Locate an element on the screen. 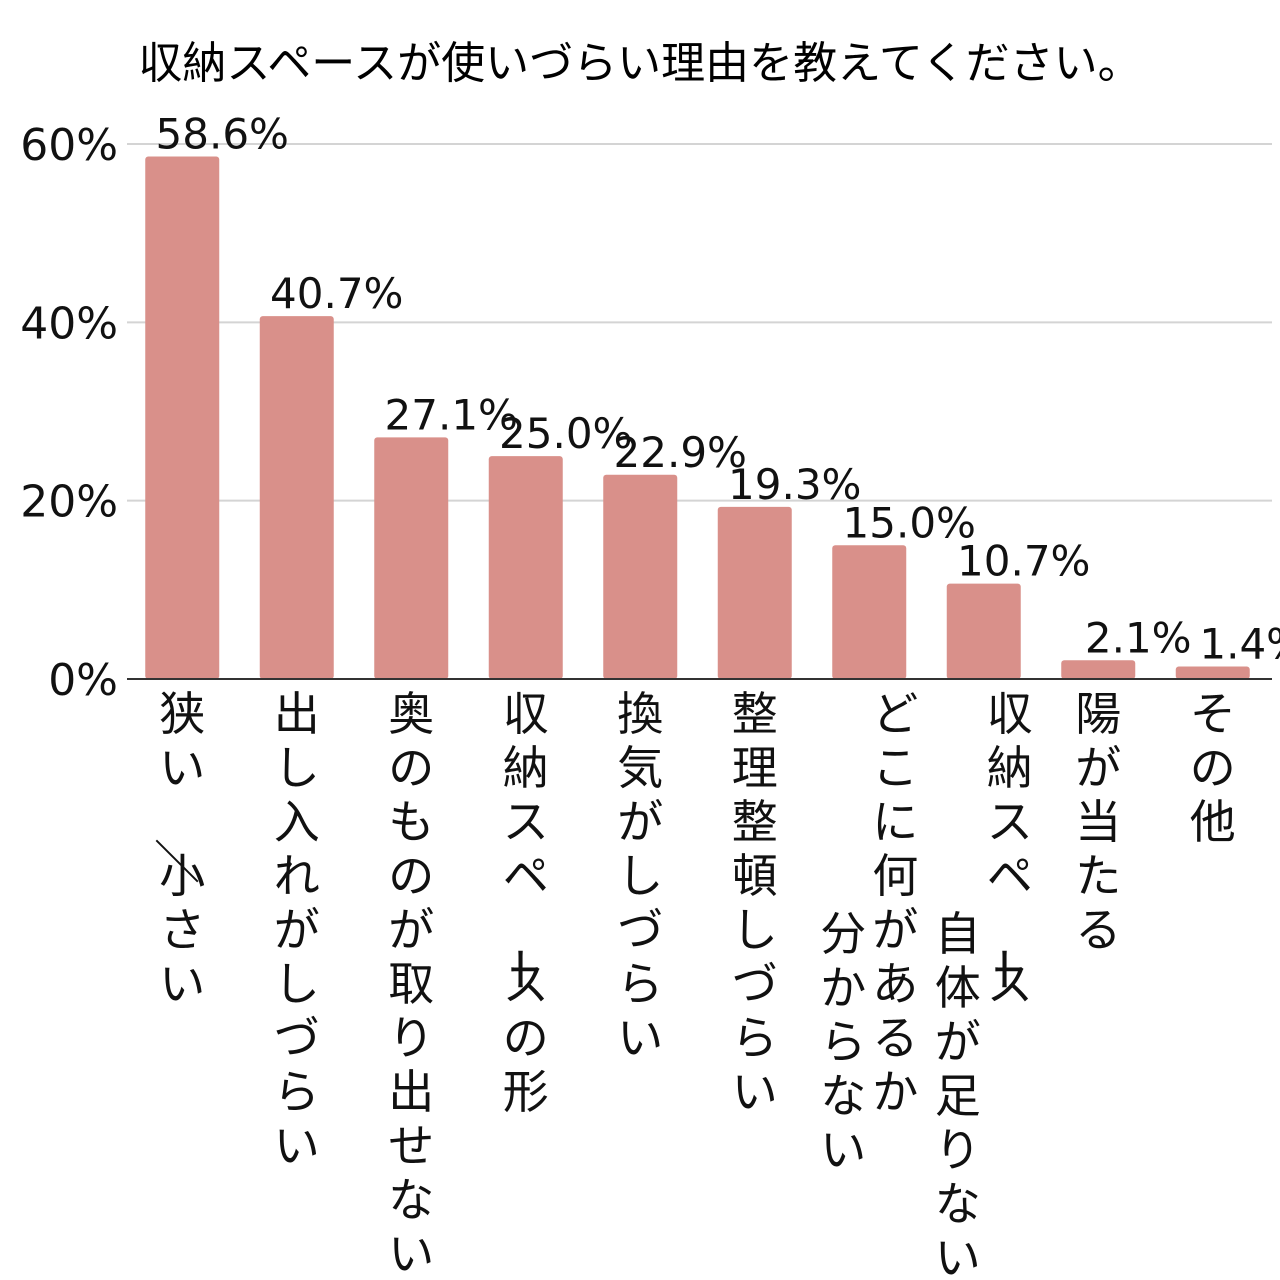 This screenshot has width=1280, height=1280. category-label: 出し入れがしづらい is located at coordinates (297, 930).